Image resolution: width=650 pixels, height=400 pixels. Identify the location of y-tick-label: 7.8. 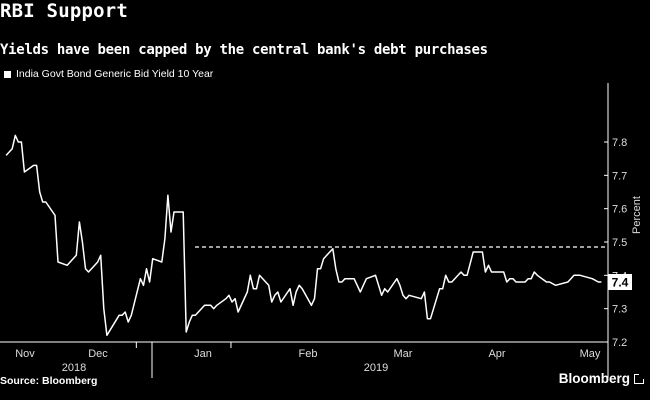
(619, 143).